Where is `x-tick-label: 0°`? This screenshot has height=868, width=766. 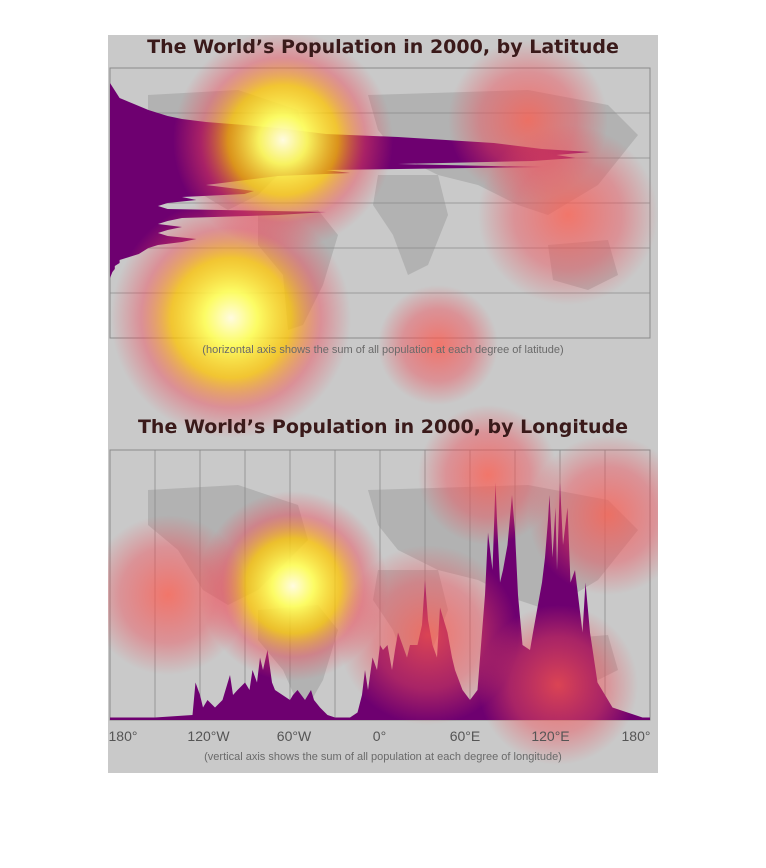
x-tick-label: 0° is located at coordinates (379, 736).